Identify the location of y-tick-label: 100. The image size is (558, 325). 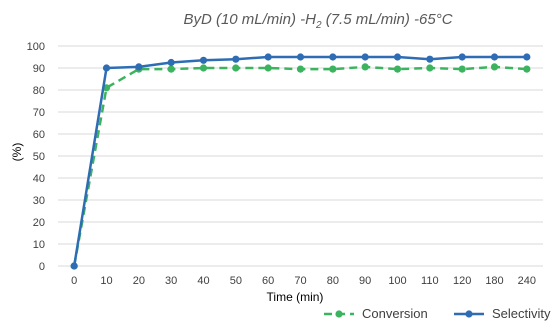
(36, 47).